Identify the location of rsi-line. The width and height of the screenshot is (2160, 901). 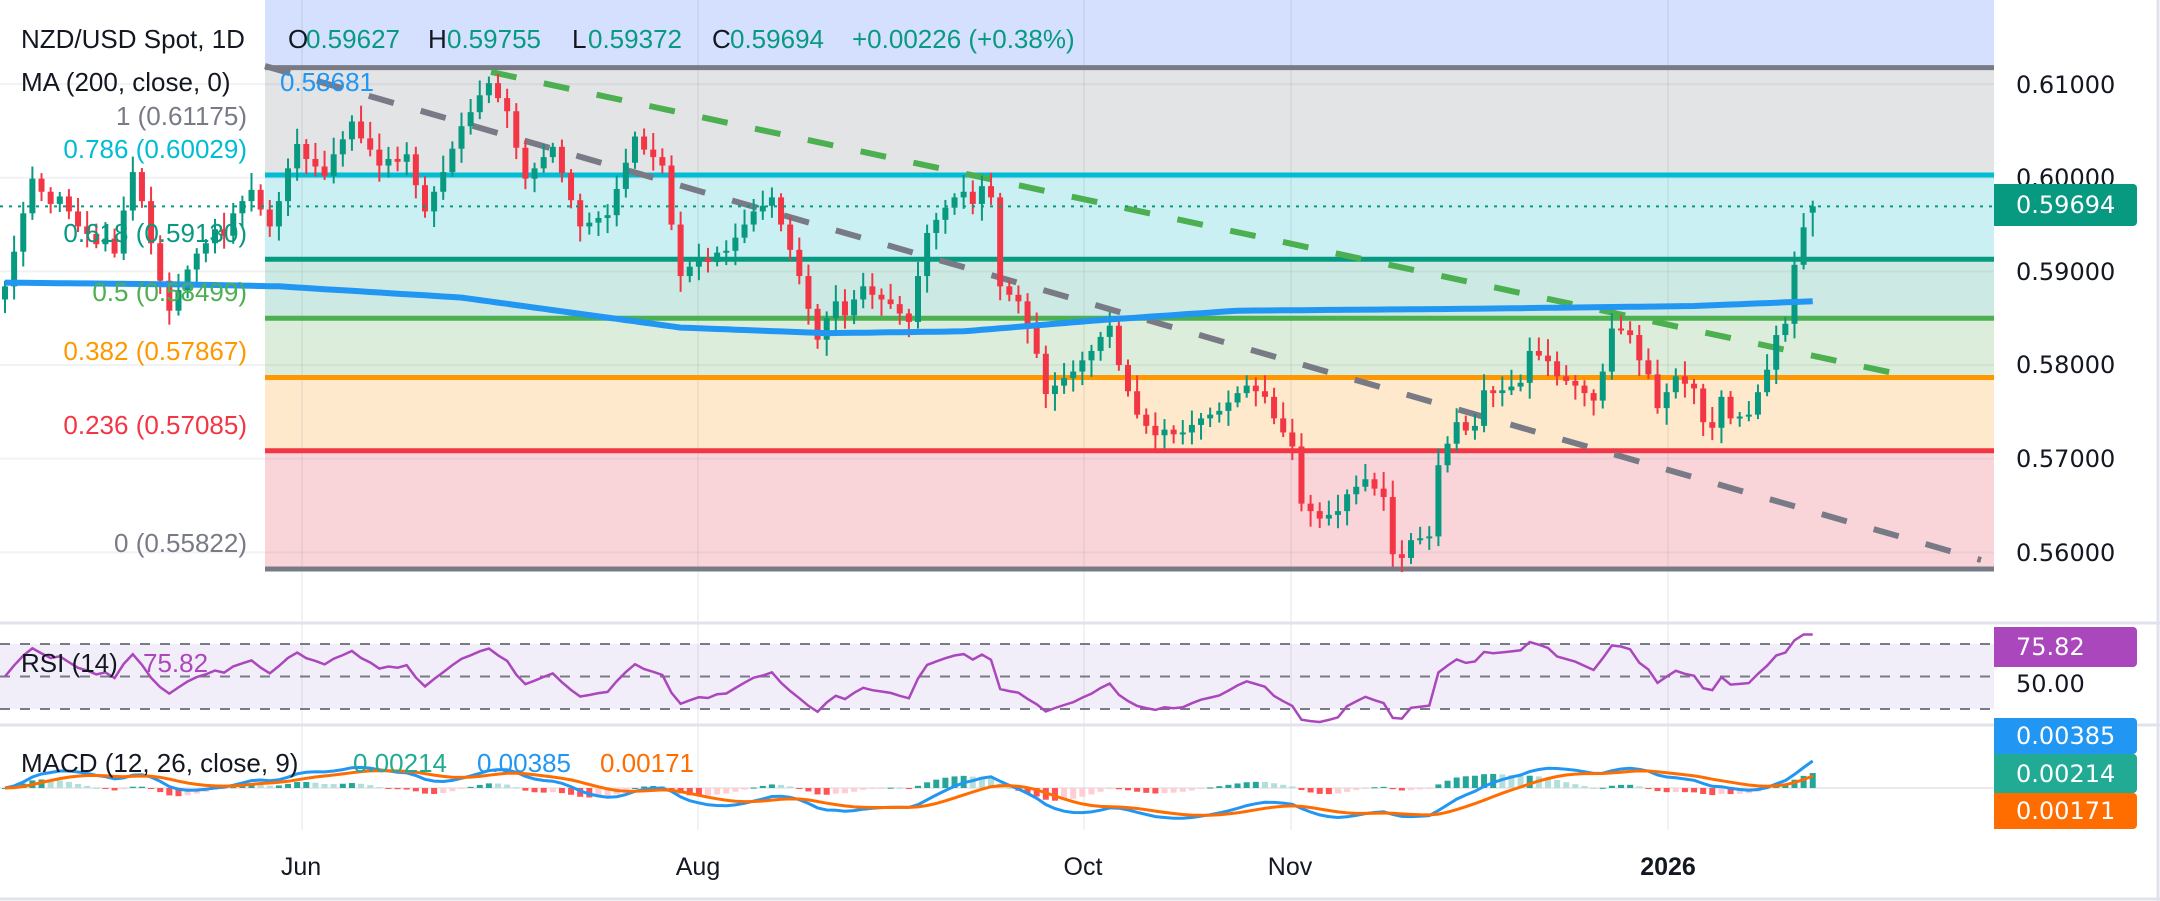
(908, 678).